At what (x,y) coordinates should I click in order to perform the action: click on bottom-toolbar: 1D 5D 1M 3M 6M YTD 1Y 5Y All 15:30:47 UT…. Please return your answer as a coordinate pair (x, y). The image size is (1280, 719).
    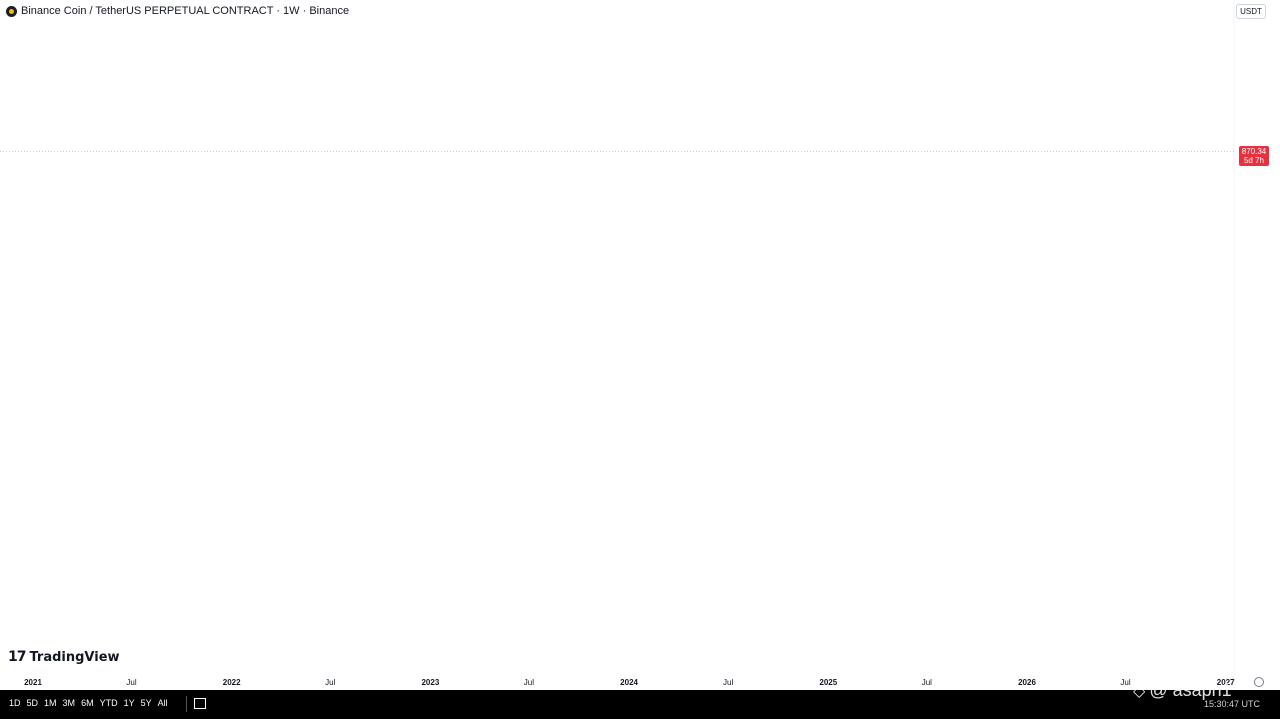
    Looking at the image, I should click on (640, 704).